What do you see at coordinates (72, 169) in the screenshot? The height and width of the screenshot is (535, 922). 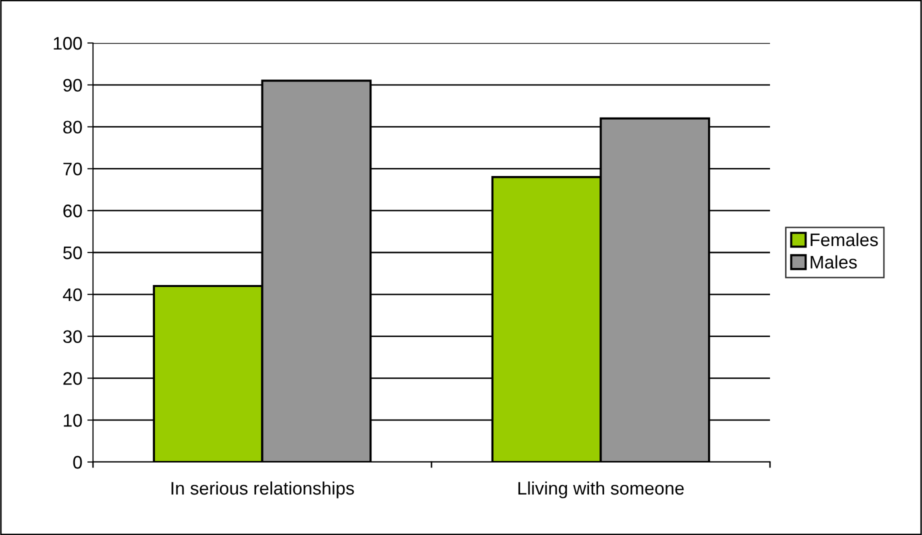 I see `y-tick-label: 70` at bounding box center [72, 169].